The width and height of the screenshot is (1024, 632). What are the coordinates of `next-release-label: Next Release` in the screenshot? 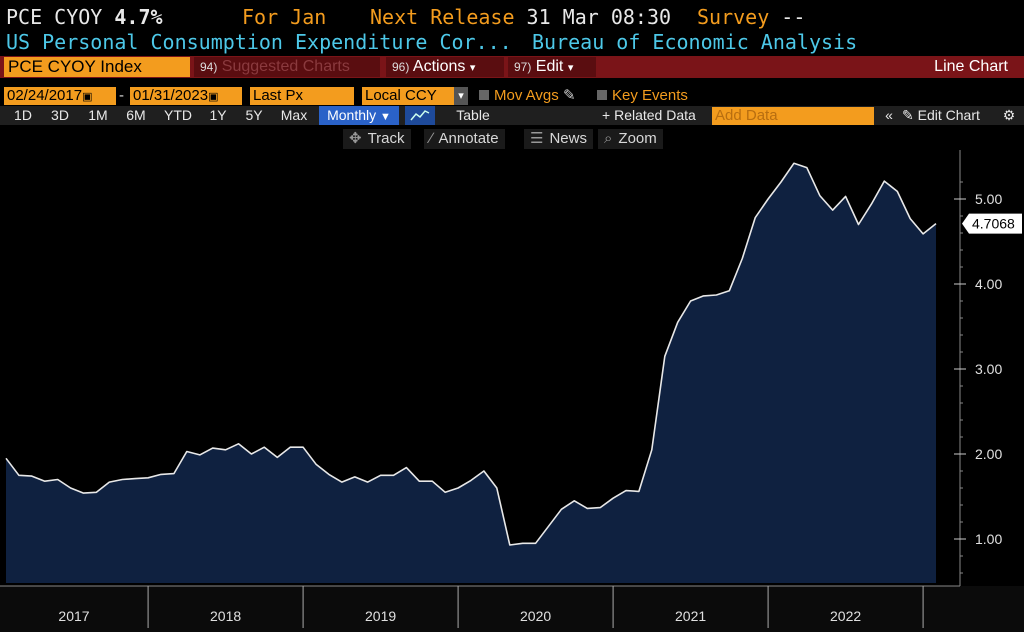 It's located at (442, 17).